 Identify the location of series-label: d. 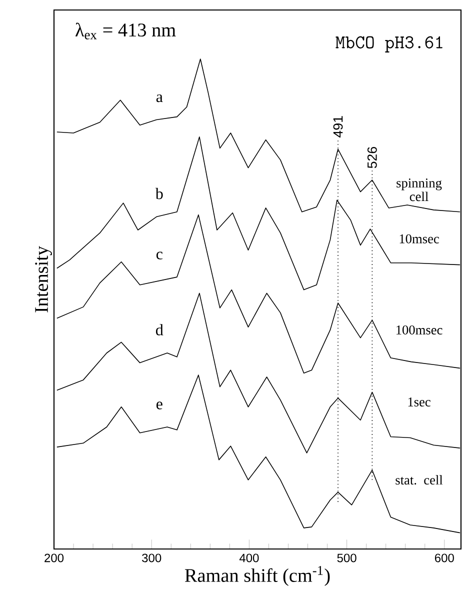
(160, 330).